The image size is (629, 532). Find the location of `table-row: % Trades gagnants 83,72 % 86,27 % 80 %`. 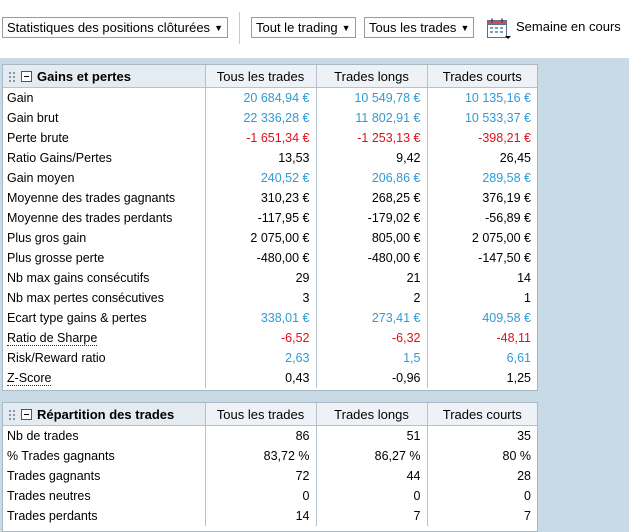

table-row: % Trades gagnants 83,72 % 86,27 % 80 % is located at coordinates (270, 456).